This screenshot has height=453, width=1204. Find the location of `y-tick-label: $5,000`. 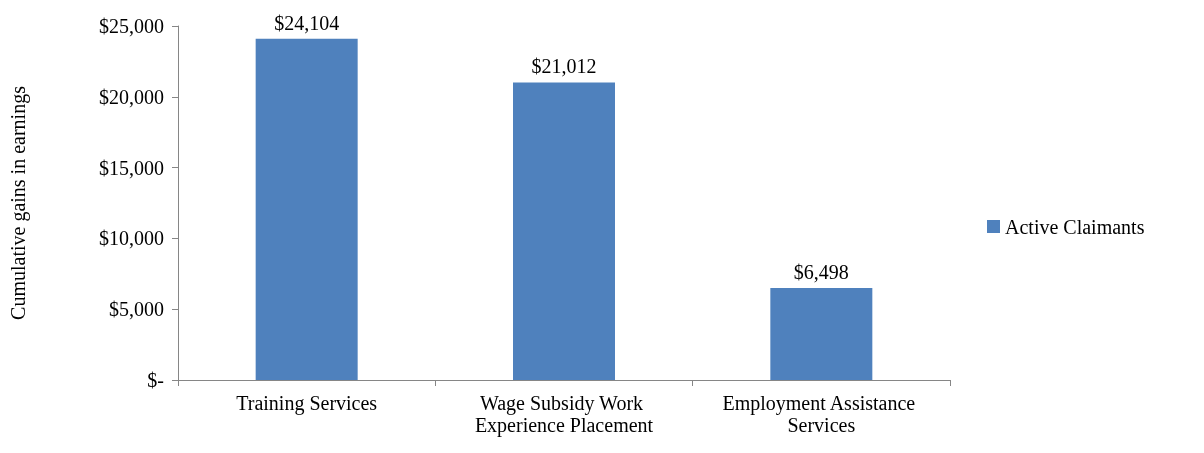

y-tick-label: $5,000 is located at coordinates (136, 309).